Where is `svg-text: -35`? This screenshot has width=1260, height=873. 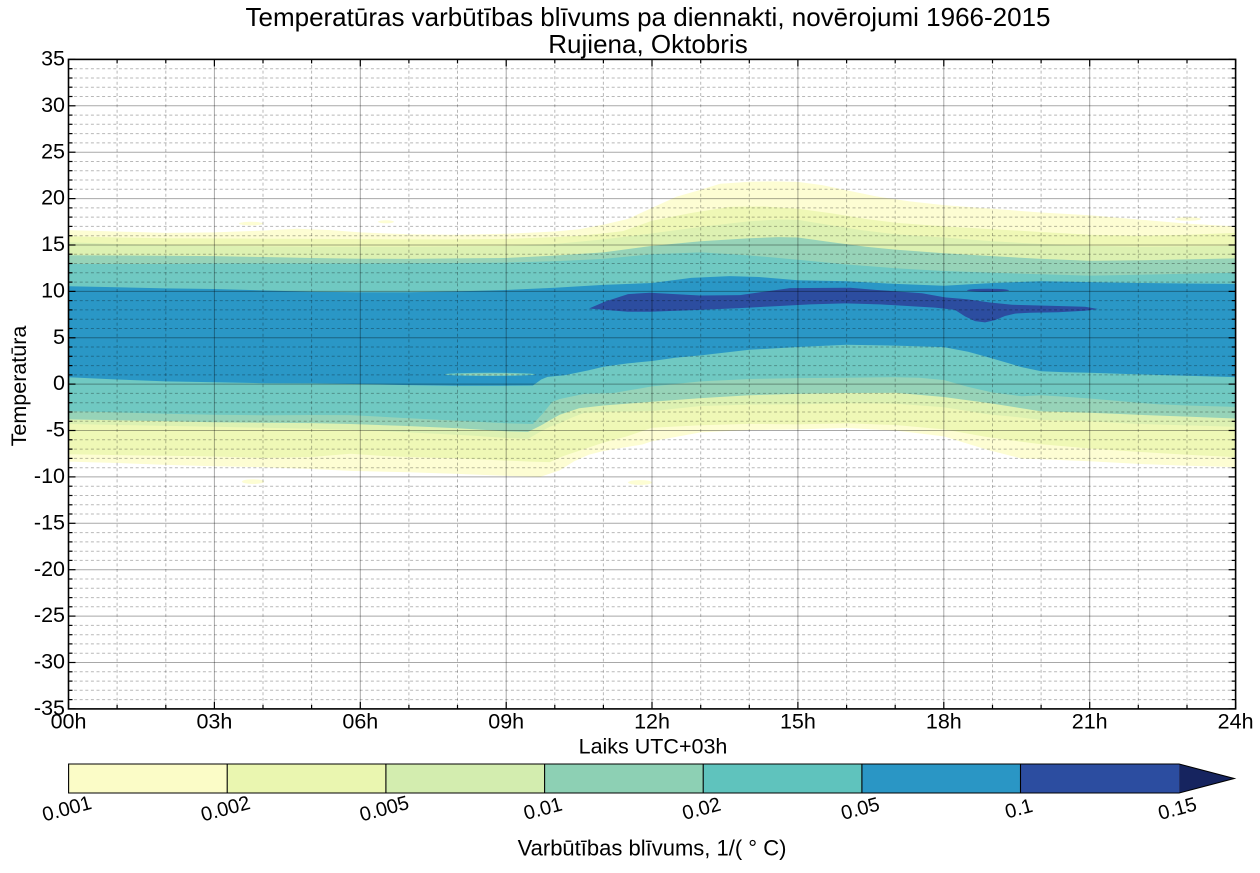
svg-text: -35 is located at coordinates (49, 708).